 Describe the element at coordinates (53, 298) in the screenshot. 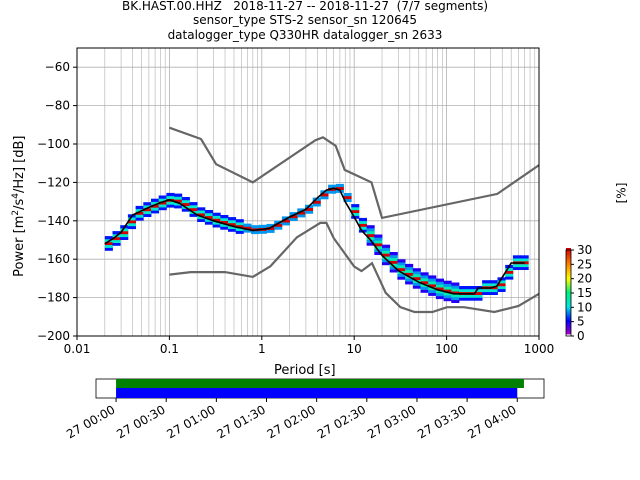

I see `y-tick-label: −180` at that location.